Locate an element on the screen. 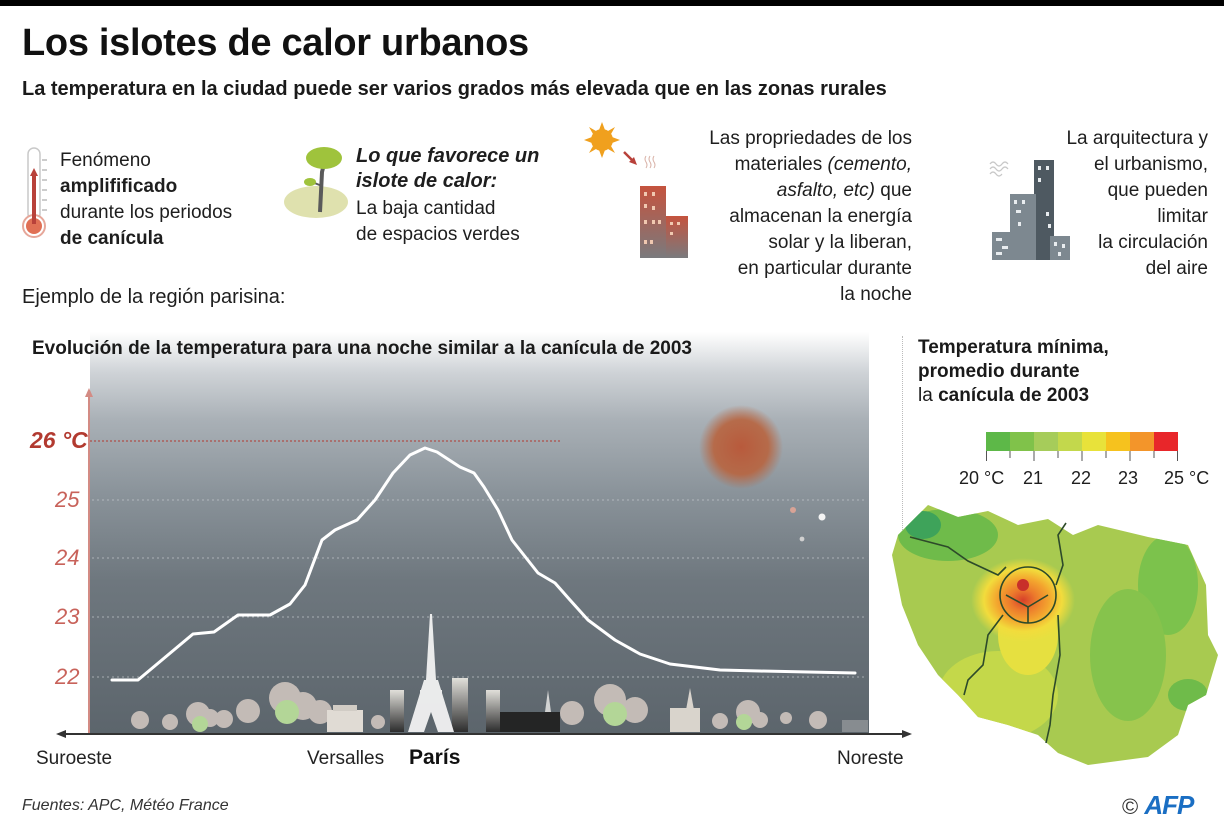 This screenshot has width=1224, height=827. info-greenspace-line: La baja cantidad is located at coordinates (426, 208).